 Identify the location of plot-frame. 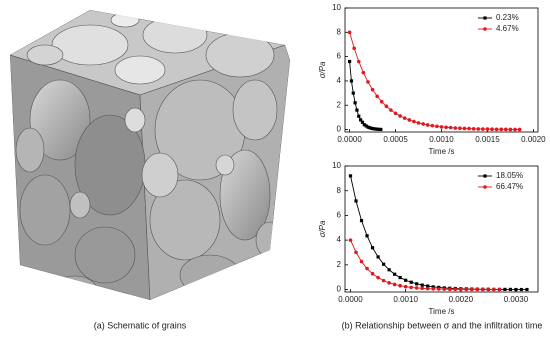
(441, 229).